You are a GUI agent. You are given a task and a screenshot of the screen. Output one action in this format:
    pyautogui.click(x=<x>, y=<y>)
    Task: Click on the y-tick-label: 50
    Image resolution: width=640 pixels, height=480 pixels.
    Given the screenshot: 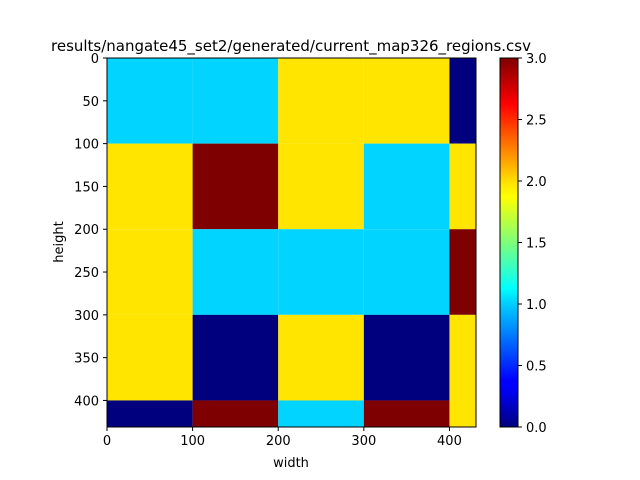 What is the action you would take?
    pyautogui.click(x=90, y=102)
    